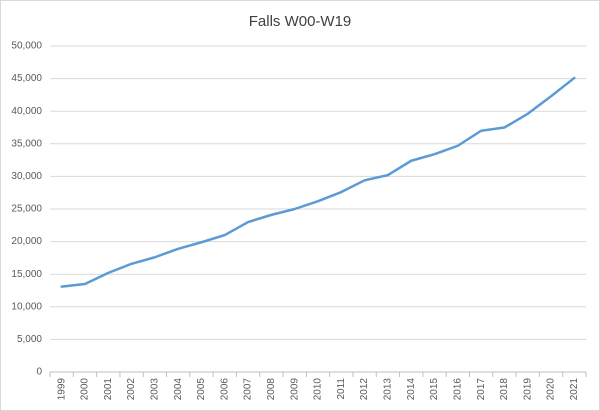  Describe the element at coordinates (224, 389) in the screenshot. I see `x-tick-label: 2006` at that location.